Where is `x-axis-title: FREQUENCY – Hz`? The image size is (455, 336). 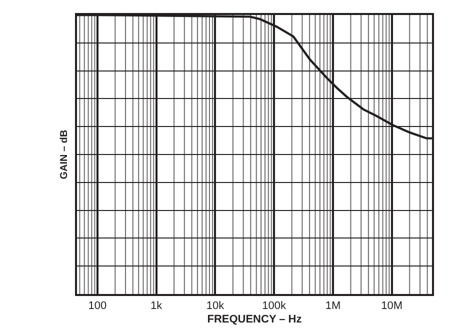
x-axis-title: FREQUENCY – Hz is located at coordinates (254, 320).